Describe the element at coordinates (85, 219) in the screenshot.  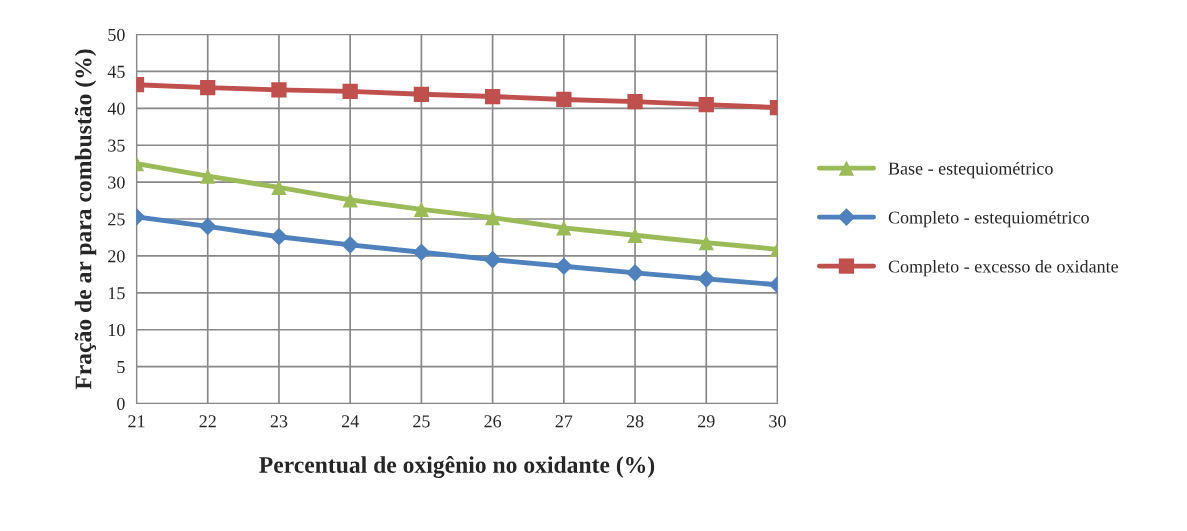
I see `y-axis-title: Fração de ar para combustão (%)` at that location.